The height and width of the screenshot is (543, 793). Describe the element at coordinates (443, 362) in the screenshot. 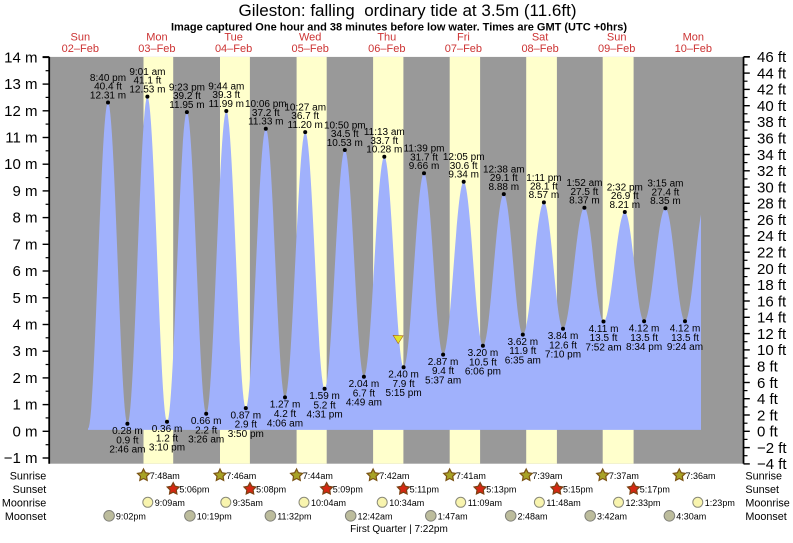

I see `svg-text: 2.87 m` at that location.